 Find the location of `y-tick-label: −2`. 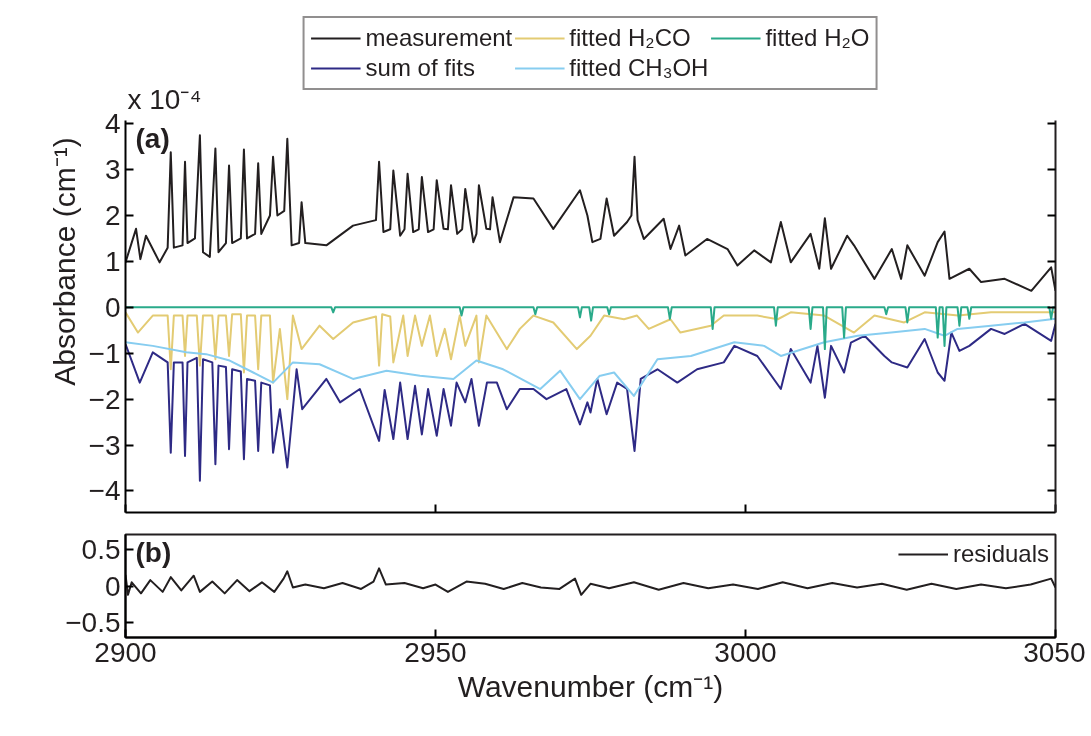

y-tick-label: −2 is located at coordinates (104, 399).